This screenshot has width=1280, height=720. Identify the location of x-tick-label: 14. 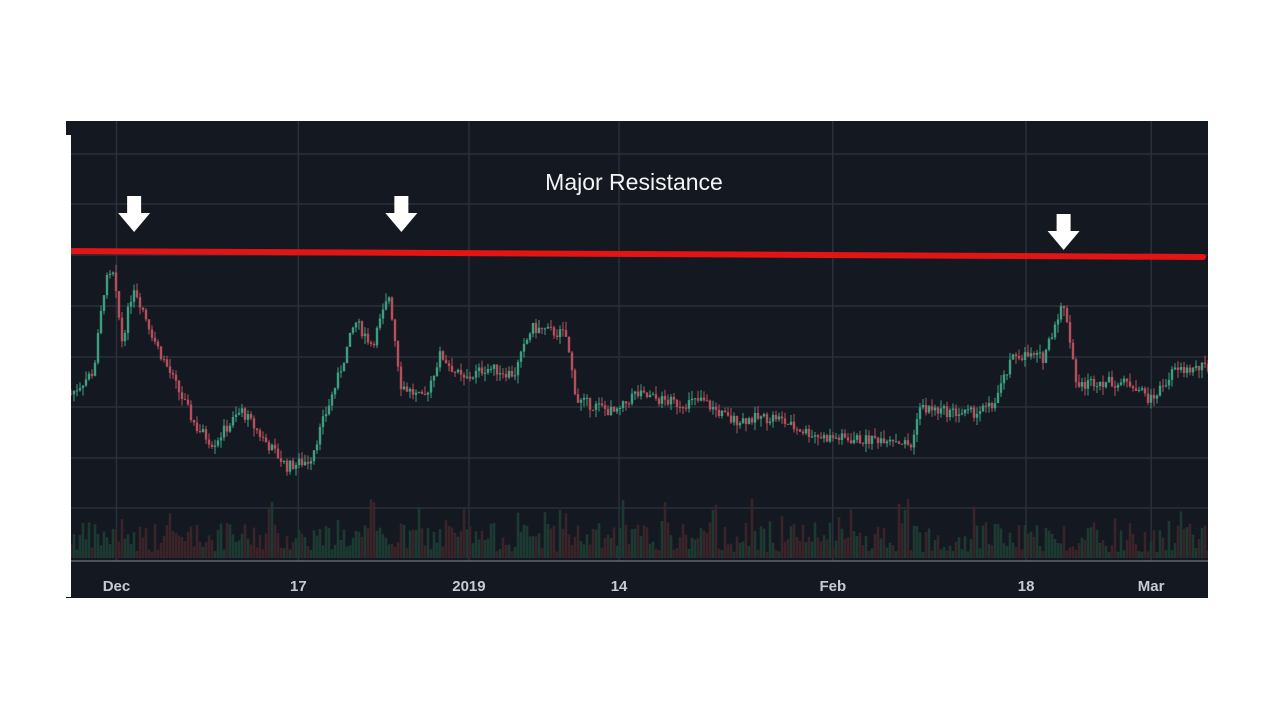
(619, 586).